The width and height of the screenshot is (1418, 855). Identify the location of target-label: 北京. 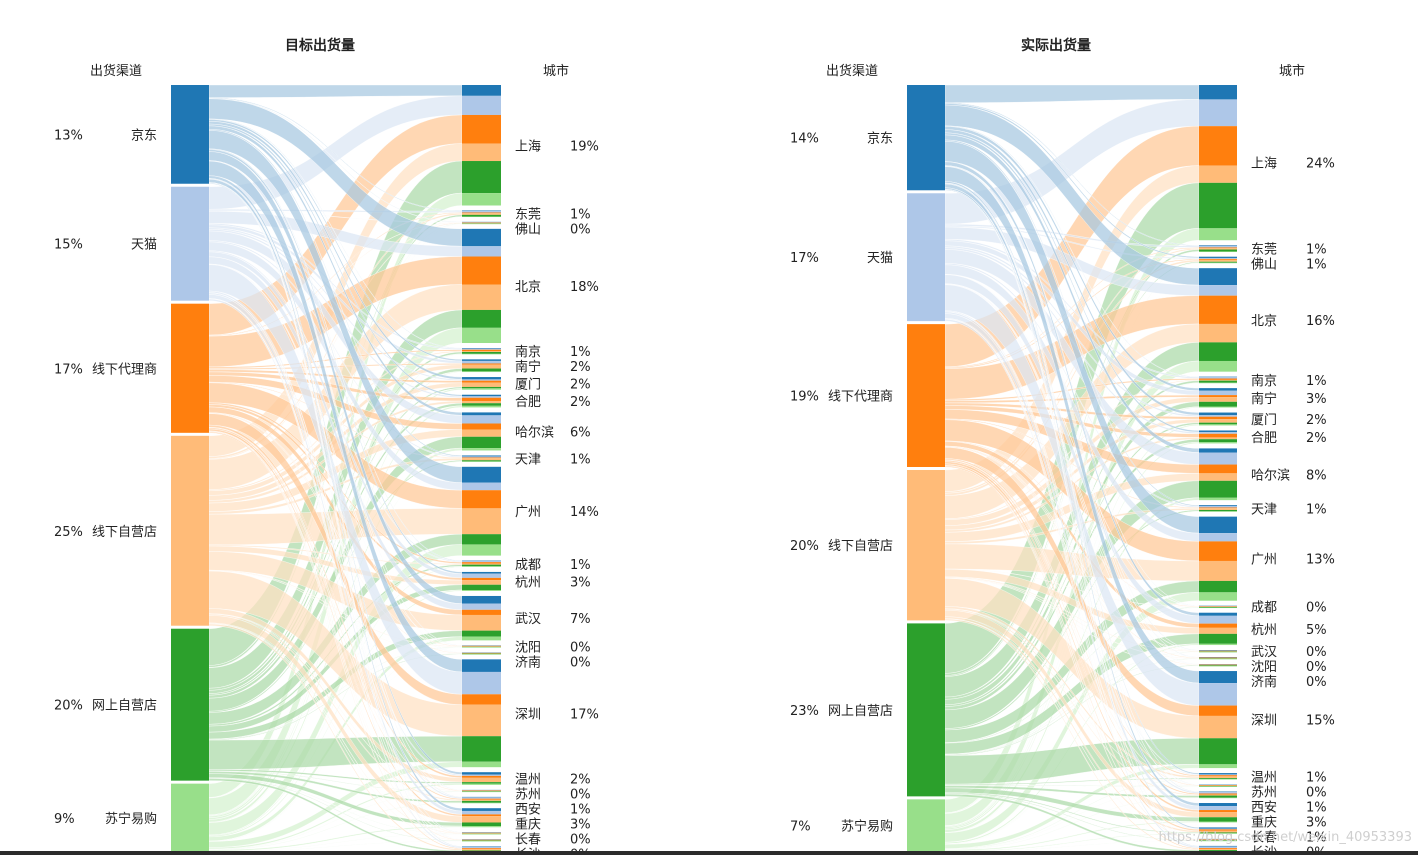
(1264, 321).